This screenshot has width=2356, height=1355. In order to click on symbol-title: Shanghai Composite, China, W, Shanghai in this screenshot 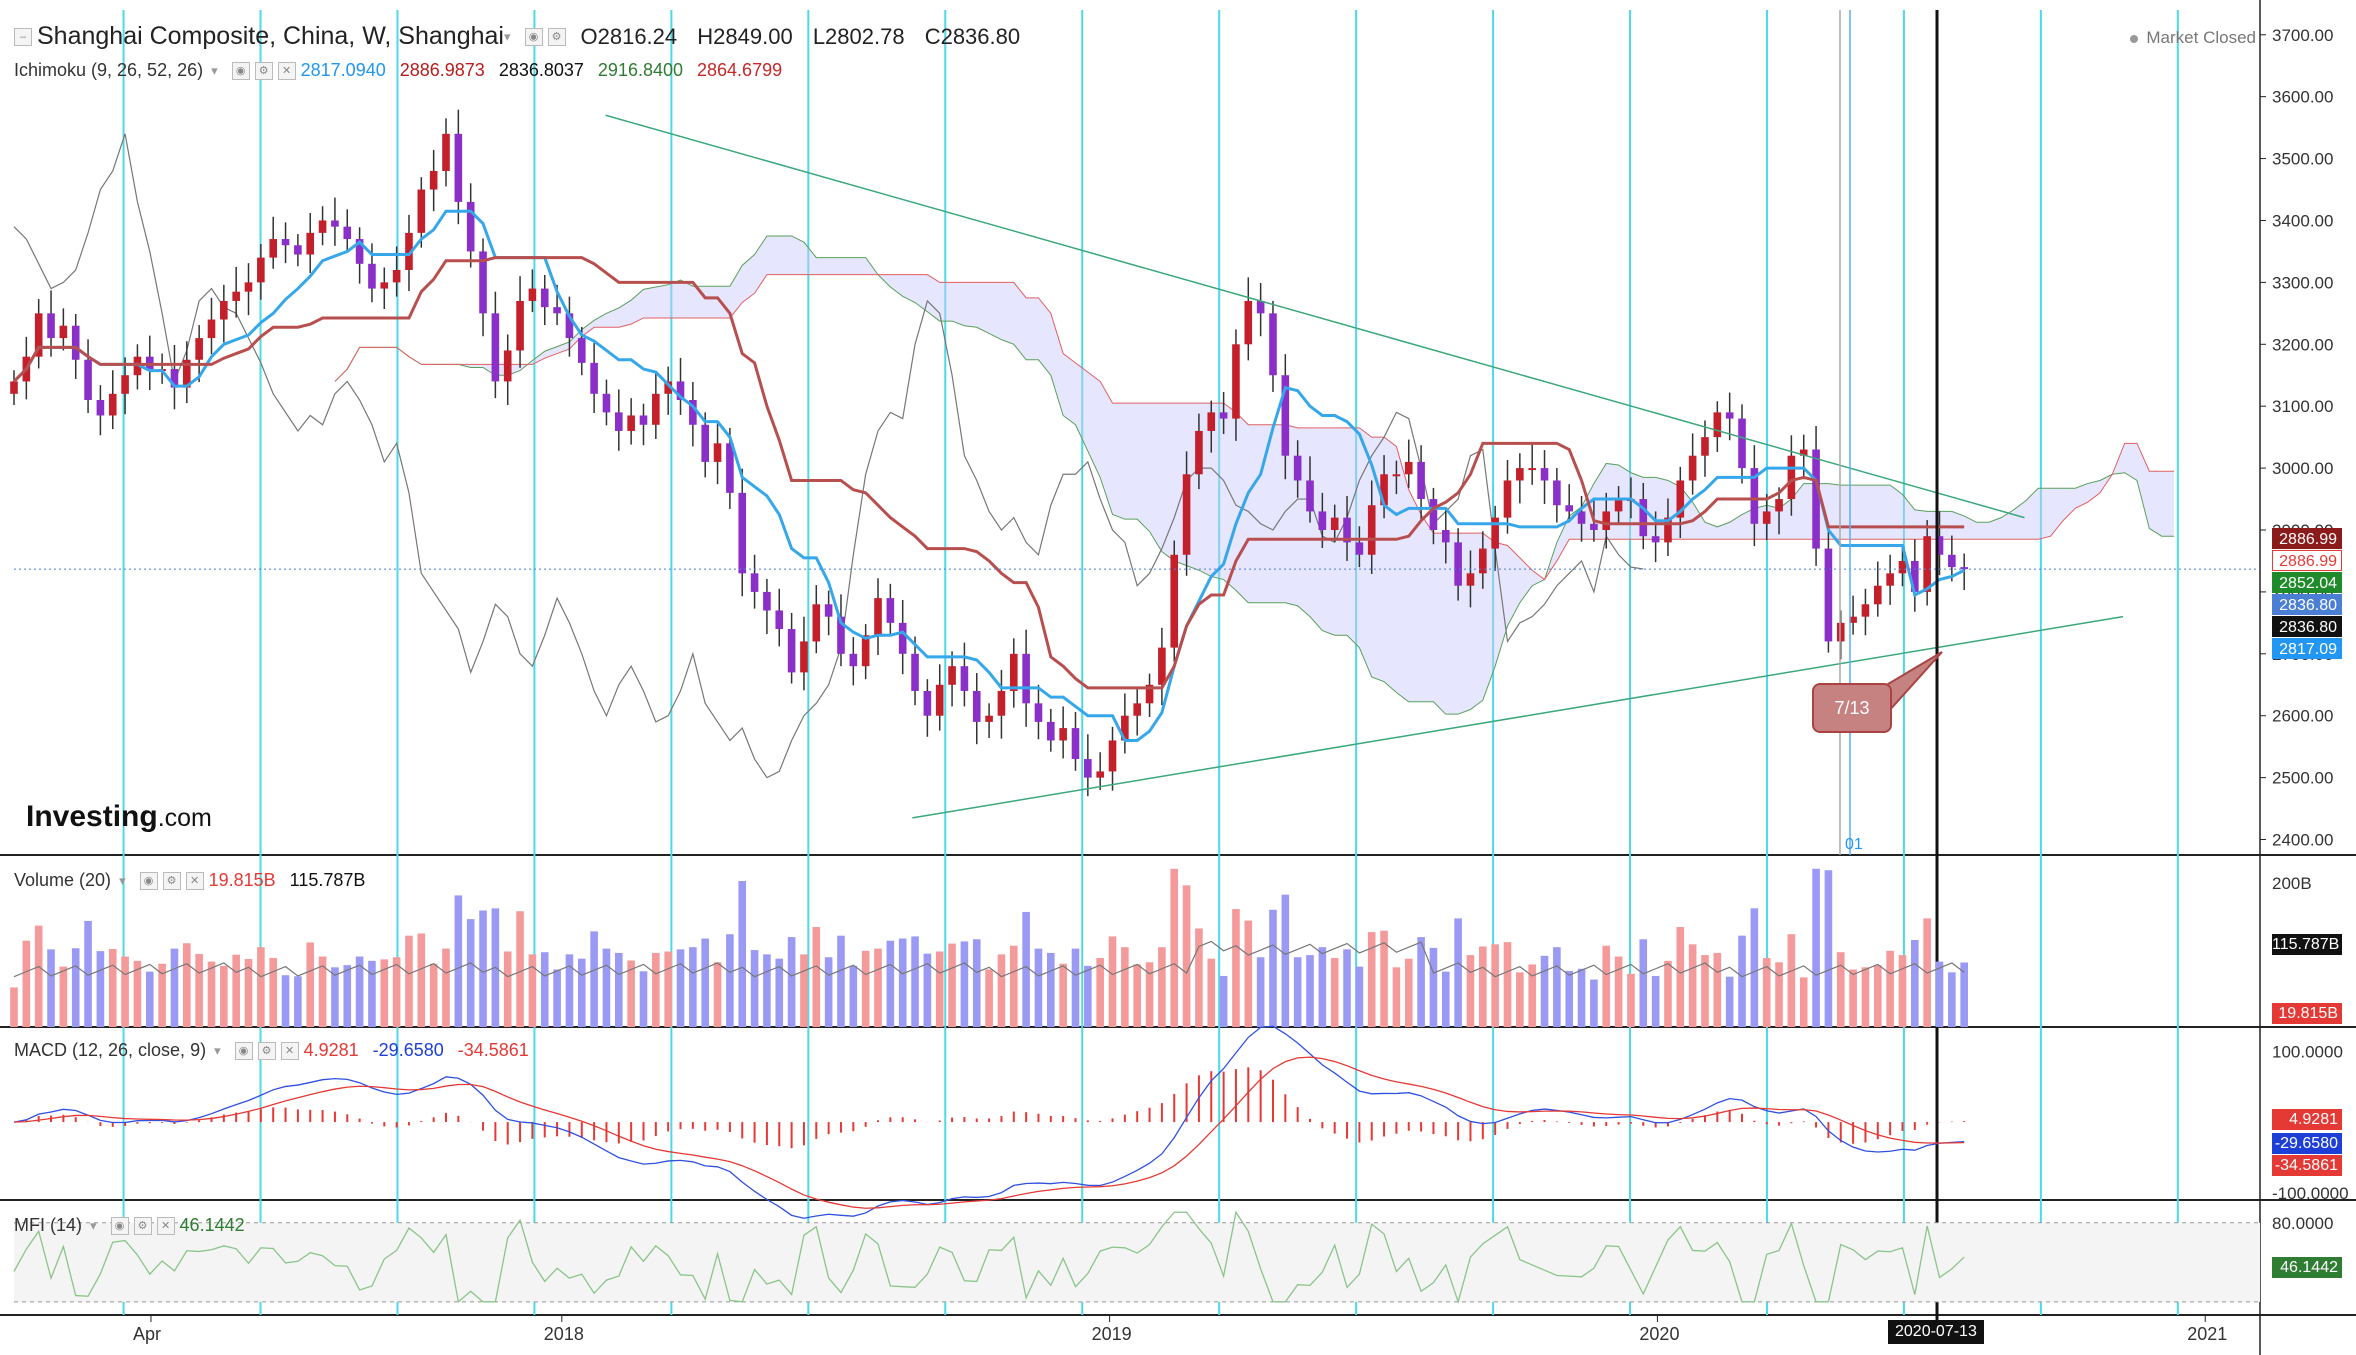, I will do `click(270, 36)`.